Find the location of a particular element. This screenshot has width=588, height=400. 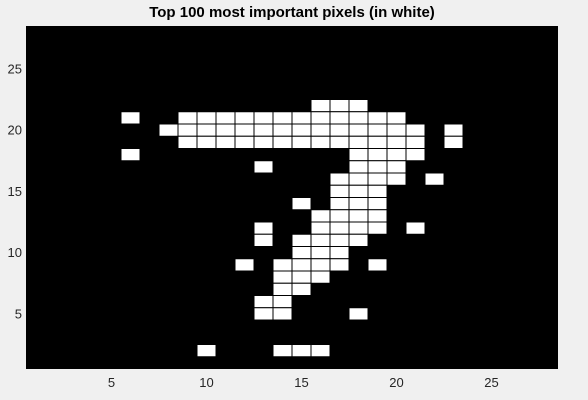

x-axis: 5 10 15 20 25 is located at coordinates (303, 382).